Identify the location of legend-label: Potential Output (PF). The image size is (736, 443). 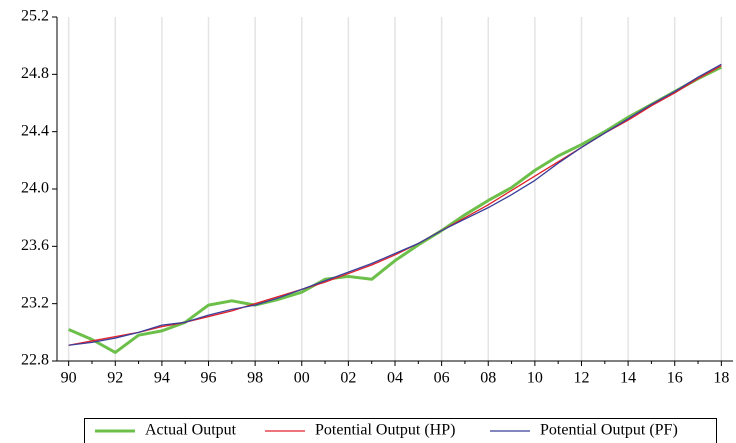
(609, 430).